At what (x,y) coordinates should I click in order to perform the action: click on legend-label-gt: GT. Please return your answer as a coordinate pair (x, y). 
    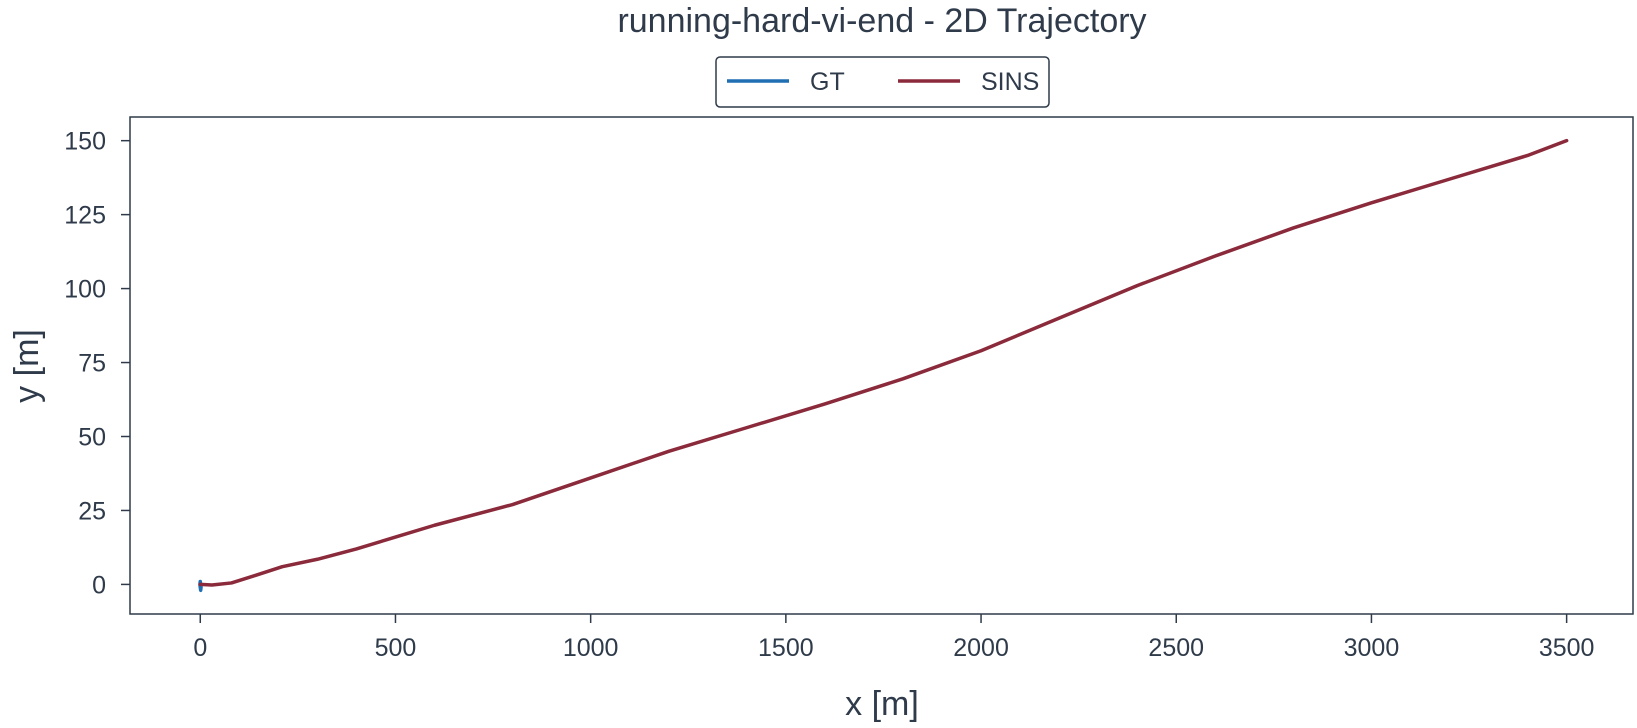
    Looking at the image, I should click on (827, 82).